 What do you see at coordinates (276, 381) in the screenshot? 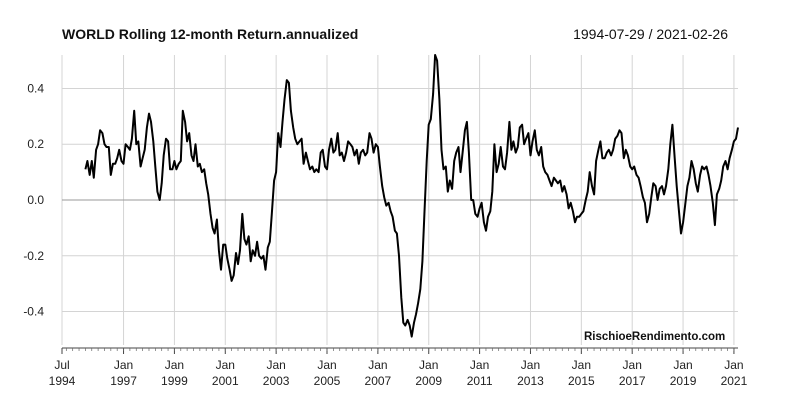
I see `x-tick-label-year: 2003` at bounding box center [276, 381].